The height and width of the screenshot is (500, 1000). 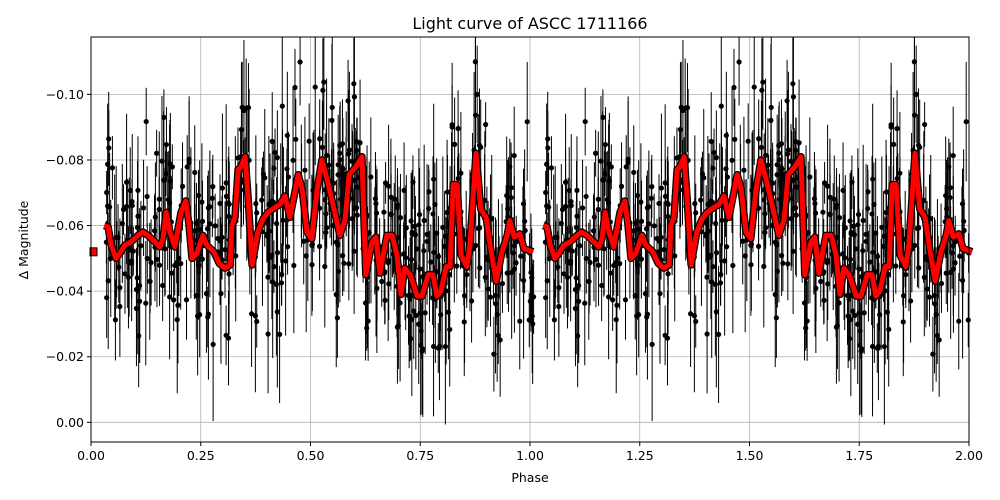 I want to click on y-tick-label: −0.10, so click(x=65, y=94).